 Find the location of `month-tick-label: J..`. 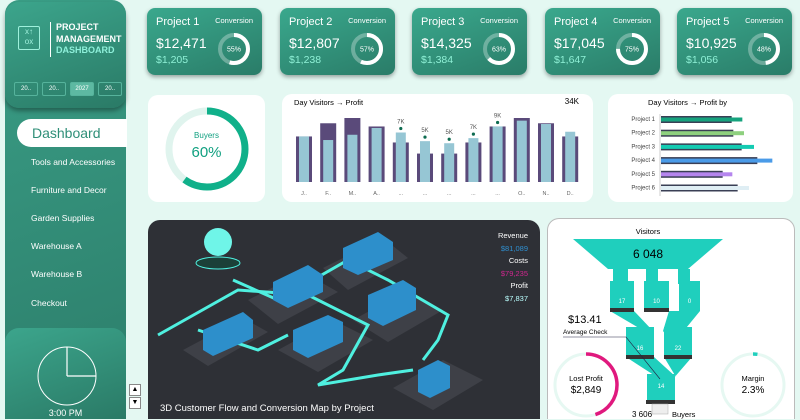

month-tick-label: J.. is located at coordinates (304, 194).